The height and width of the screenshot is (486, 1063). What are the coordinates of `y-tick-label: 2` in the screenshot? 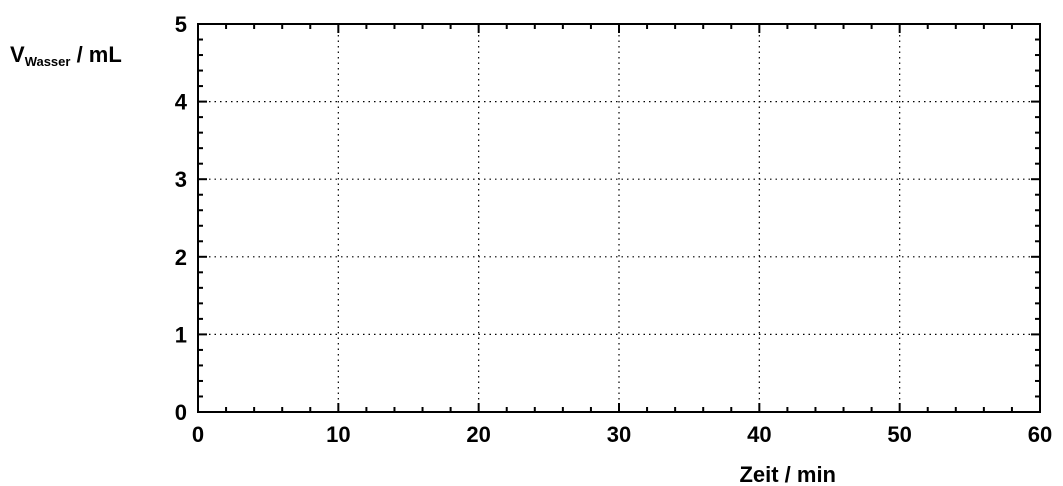 It's located at (181, 257).